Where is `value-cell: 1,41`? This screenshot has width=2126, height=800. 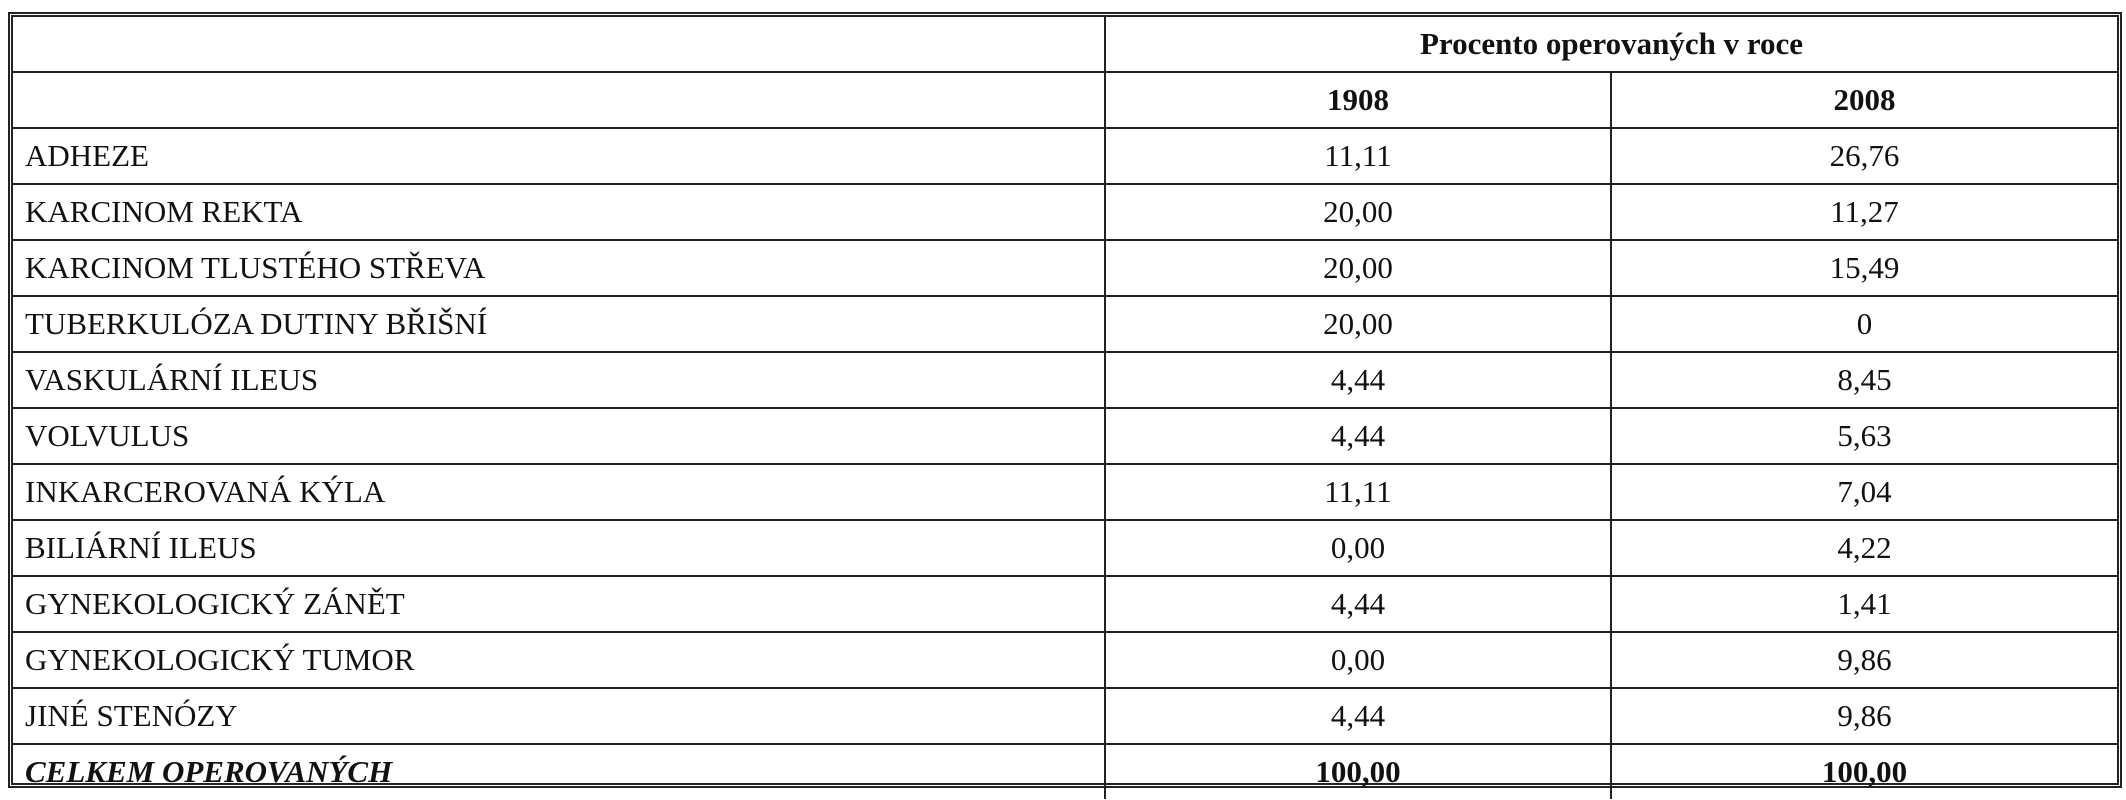
value-cell: 1,41 is located at coordinates (1863, 604).